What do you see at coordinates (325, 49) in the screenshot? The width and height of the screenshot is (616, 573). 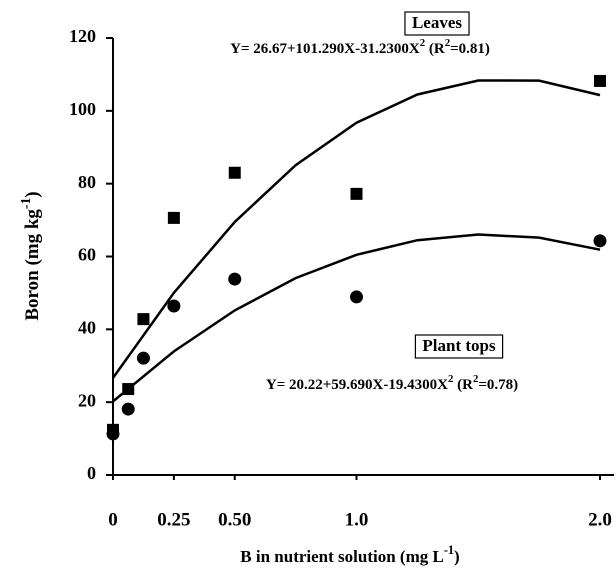 I see `text-part: Y= 26.67+101.290X-31.2300X` at bounding box center [325, 49].